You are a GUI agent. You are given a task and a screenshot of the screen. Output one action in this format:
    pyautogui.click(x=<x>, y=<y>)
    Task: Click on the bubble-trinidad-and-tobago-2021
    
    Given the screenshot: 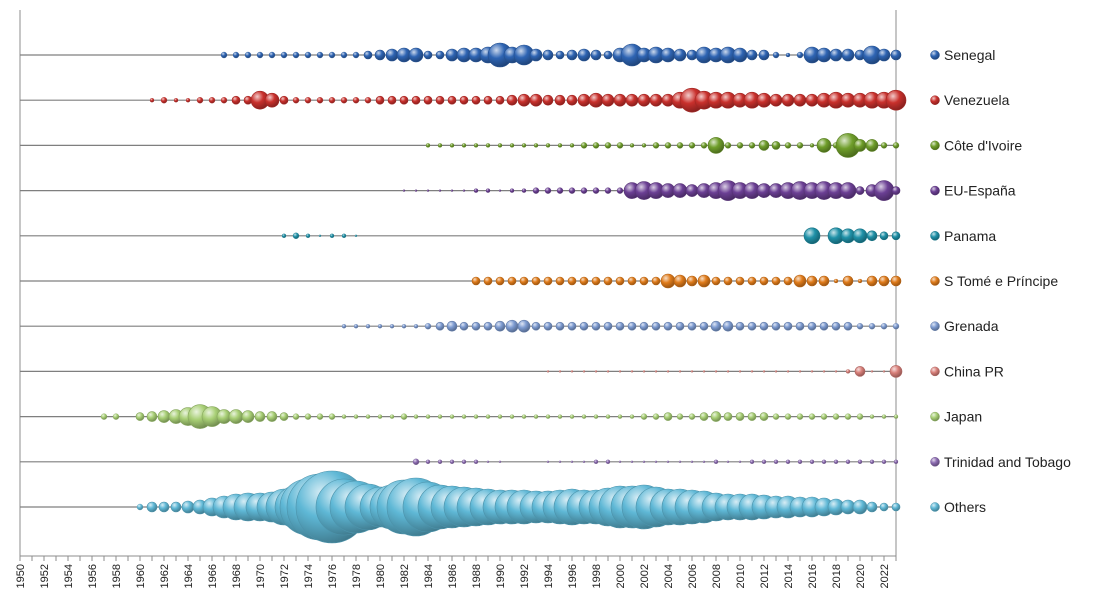 What is the action you would take?
    pyautogui.click(x=872, y=461)
    